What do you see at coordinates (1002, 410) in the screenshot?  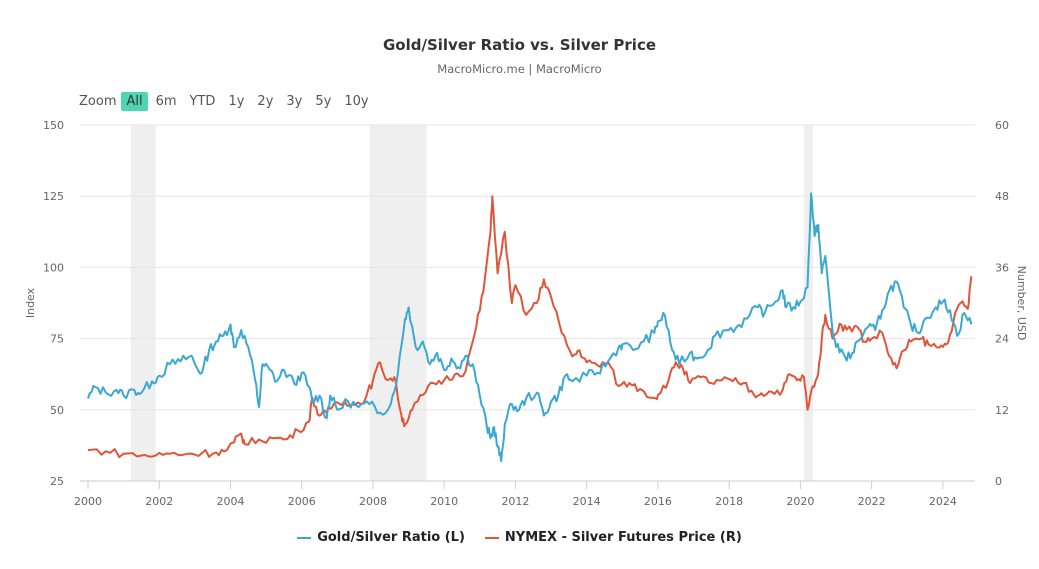 I see `y-right-tick-label: 12` at bounding box center [1002, 410].